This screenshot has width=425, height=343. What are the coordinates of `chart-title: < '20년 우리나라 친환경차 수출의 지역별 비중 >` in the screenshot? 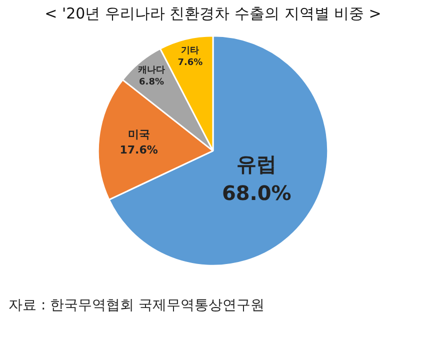 It's located at (213, 13).